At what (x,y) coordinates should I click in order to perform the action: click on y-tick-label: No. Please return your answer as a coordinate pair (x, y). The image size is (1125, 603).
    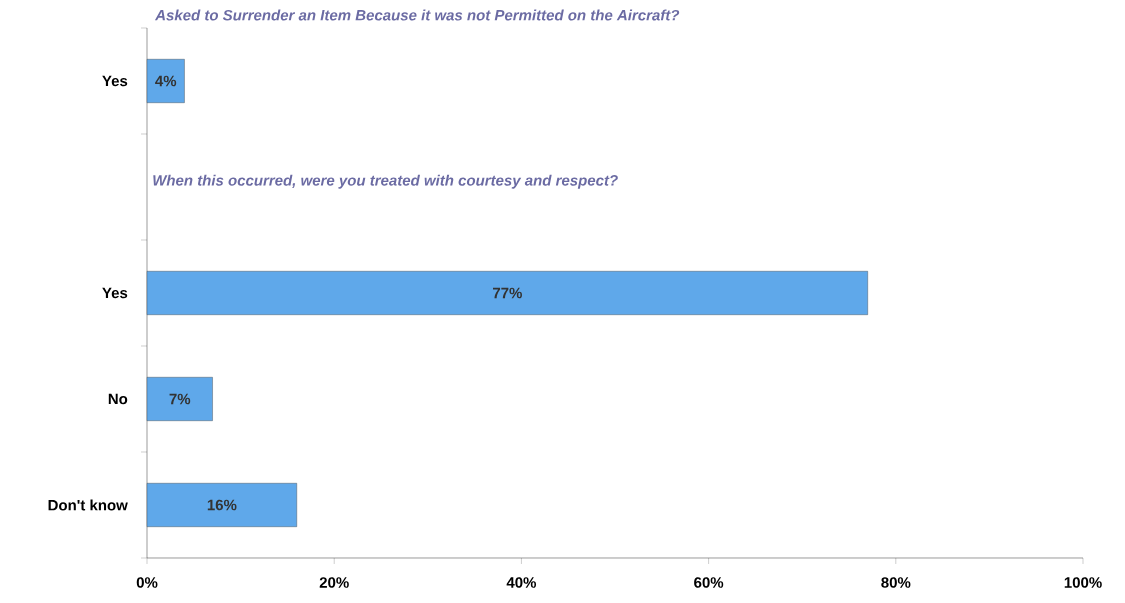
    Looking at the image, I should click on (118, 399).